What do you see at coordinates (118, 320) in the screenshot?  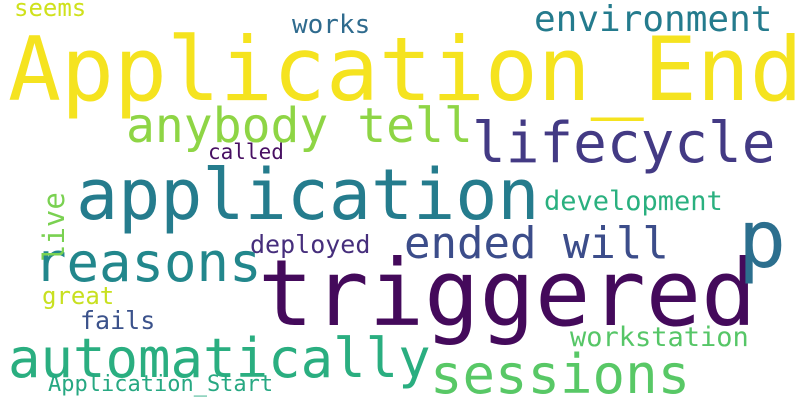 I see `word-fails: fails` at bounding box center [118, 320].